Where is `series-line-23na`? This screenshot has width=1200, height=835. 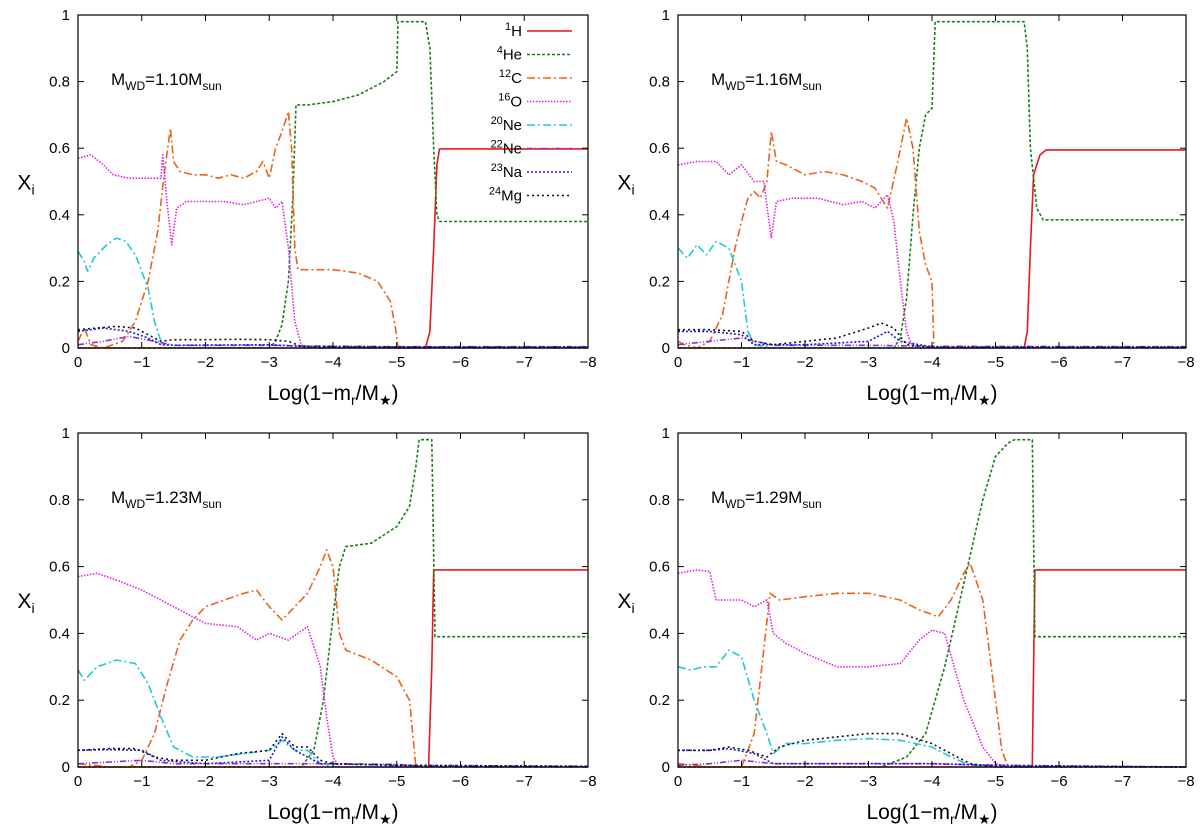
series-line-23na is located at coordinates (333, 337).